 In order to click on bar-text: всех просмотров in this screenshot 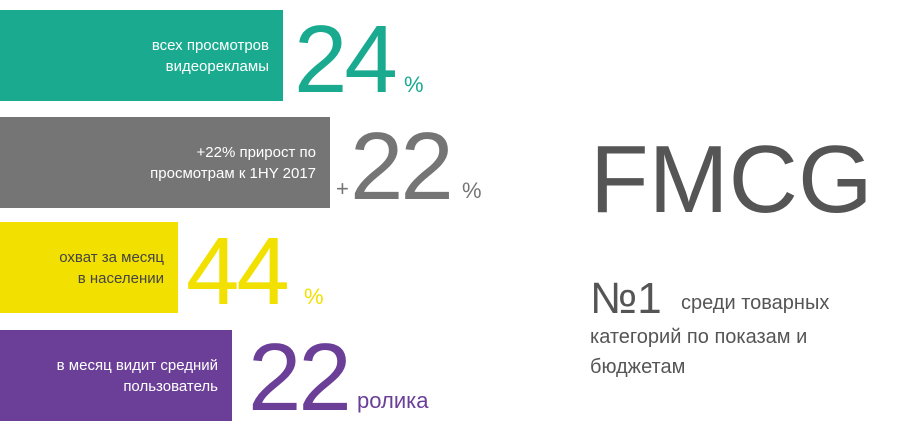, I will do `click(210, 45)`.